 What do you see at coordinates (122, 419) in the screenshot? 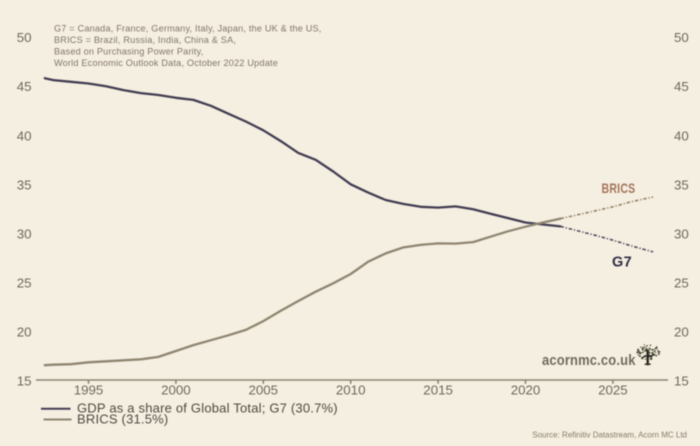
I see `svg-text: BRICS (31.5%)` at bounding box center [122, 419].